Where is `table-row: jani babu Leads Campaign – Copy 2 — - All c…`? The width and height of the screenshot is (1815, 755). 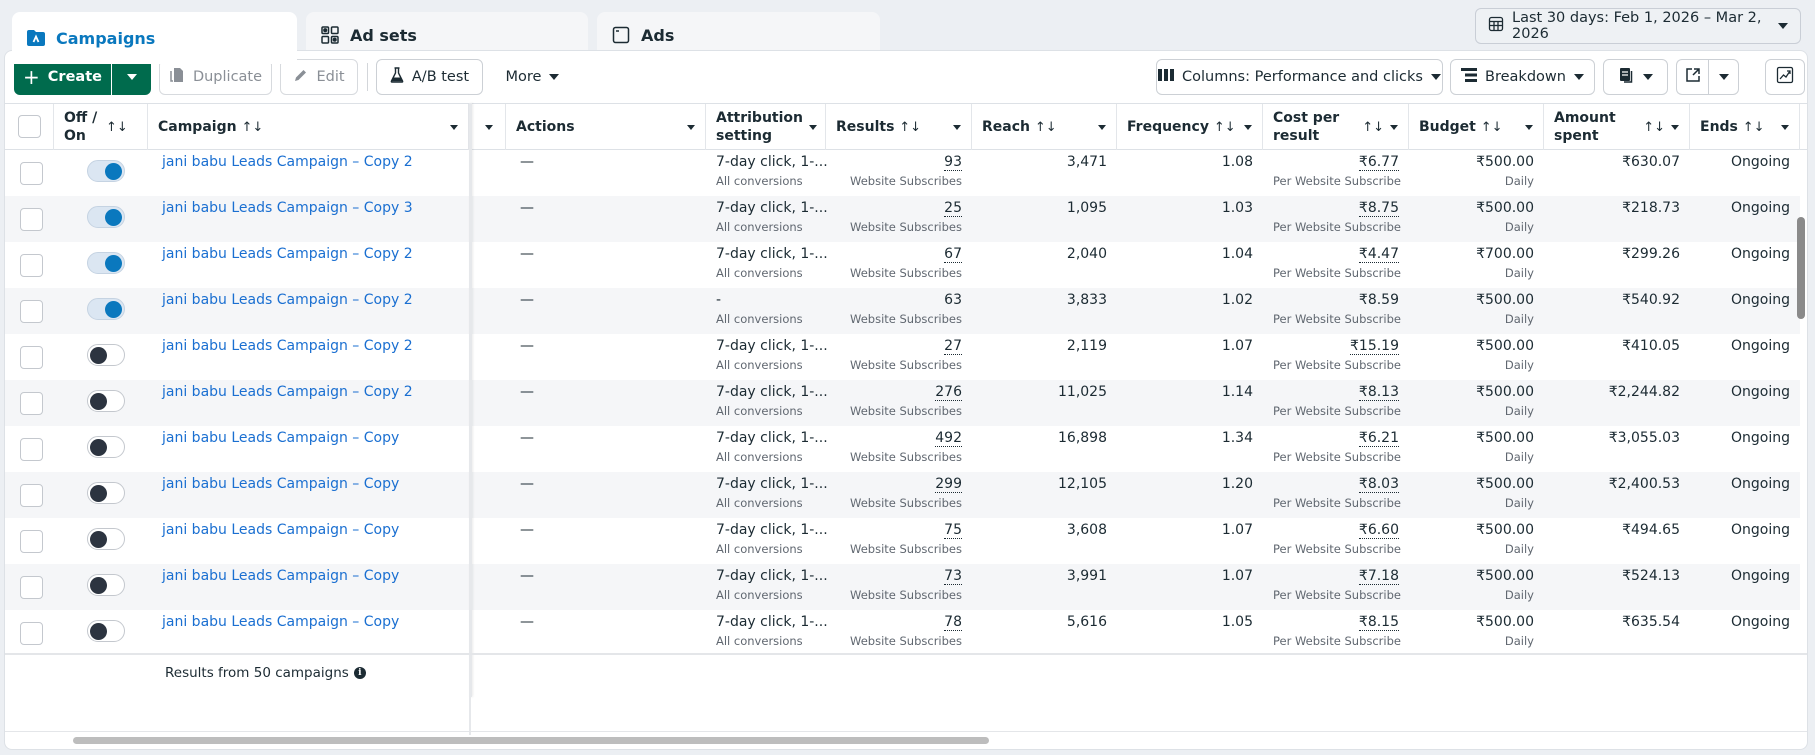 table-row: jani babu Leads Campaign – Copy 2 — - All c… is located at coordinates (902, 311).